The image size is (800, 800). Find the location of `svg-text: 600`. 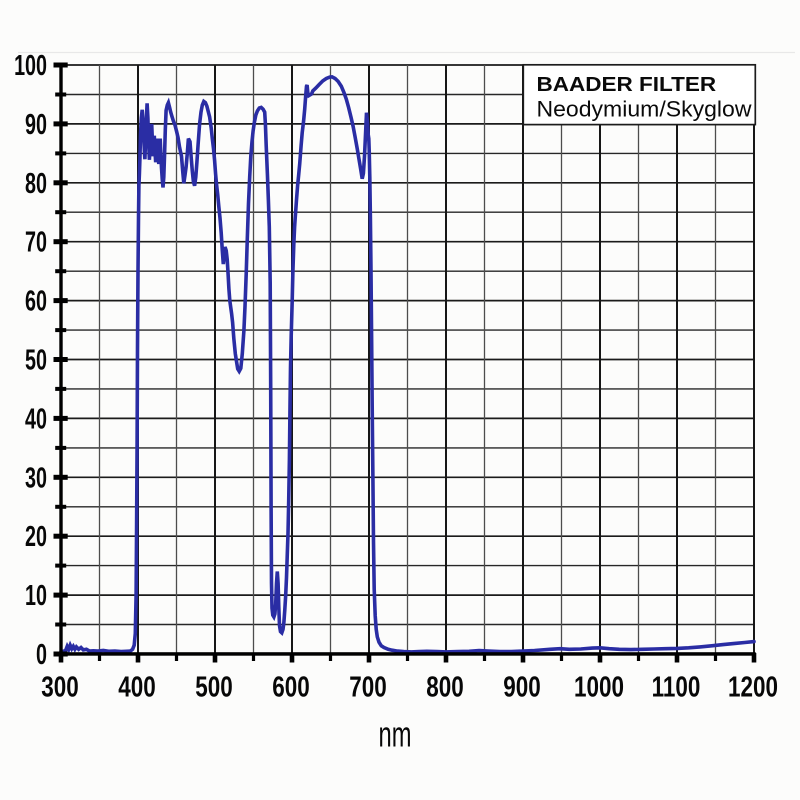

svg-text: 600 is located at coordinates (290, 687).